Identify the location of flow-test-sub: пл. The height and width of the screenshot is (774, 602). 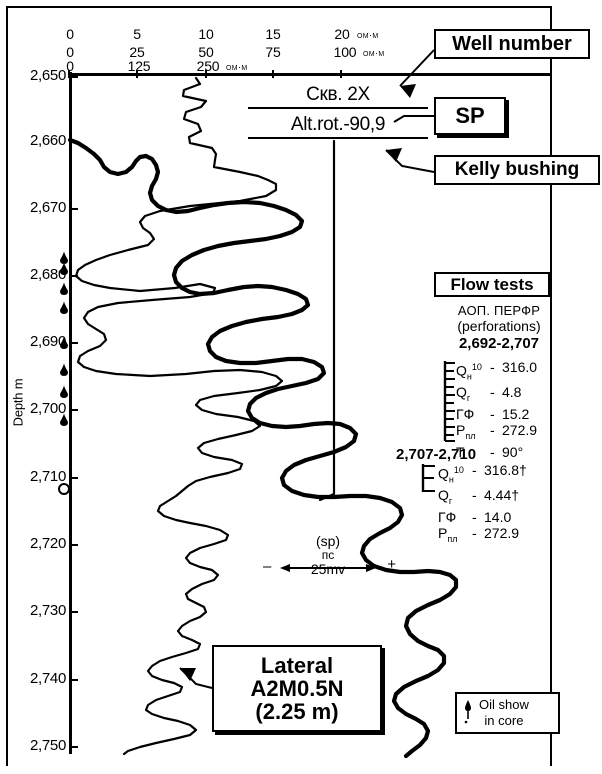
(470, 436).